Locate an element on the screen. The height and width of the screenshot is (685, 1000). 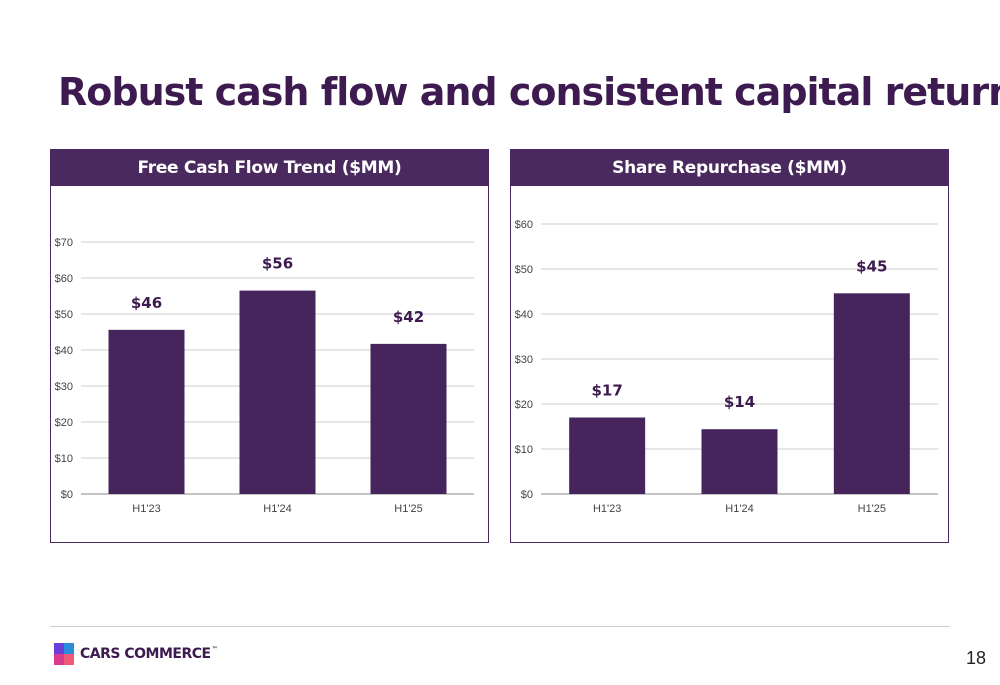
data-label: $56 is located at coordinates (277, 264).